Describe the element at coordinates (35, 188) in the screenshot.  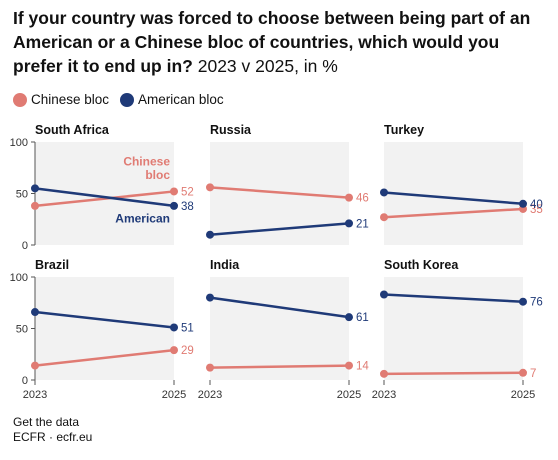
I see `data-point-south-africa-american-bloc-2023` at that location.